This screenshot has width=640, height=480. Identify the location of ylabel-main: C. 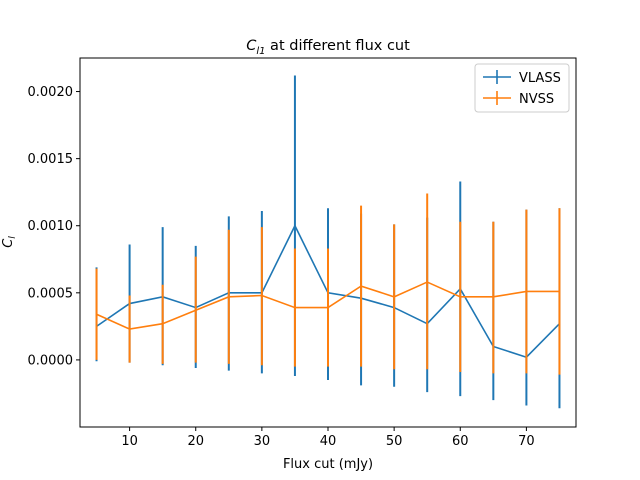
(8, 243).